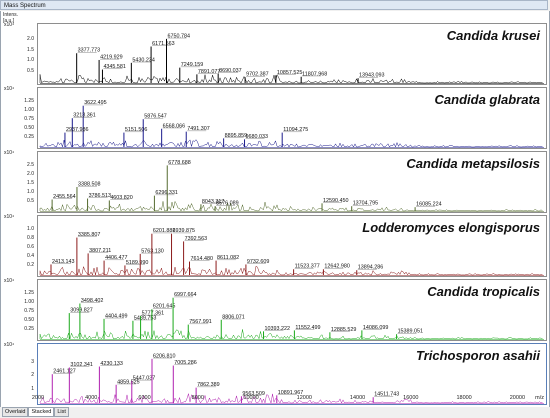 The width and height of the screenshot is (550, 418). What do you see at coordinates (81, 365) in the screenshot?
I see `peak-mz-label: 3102.341` at bounding box center [81, 365].